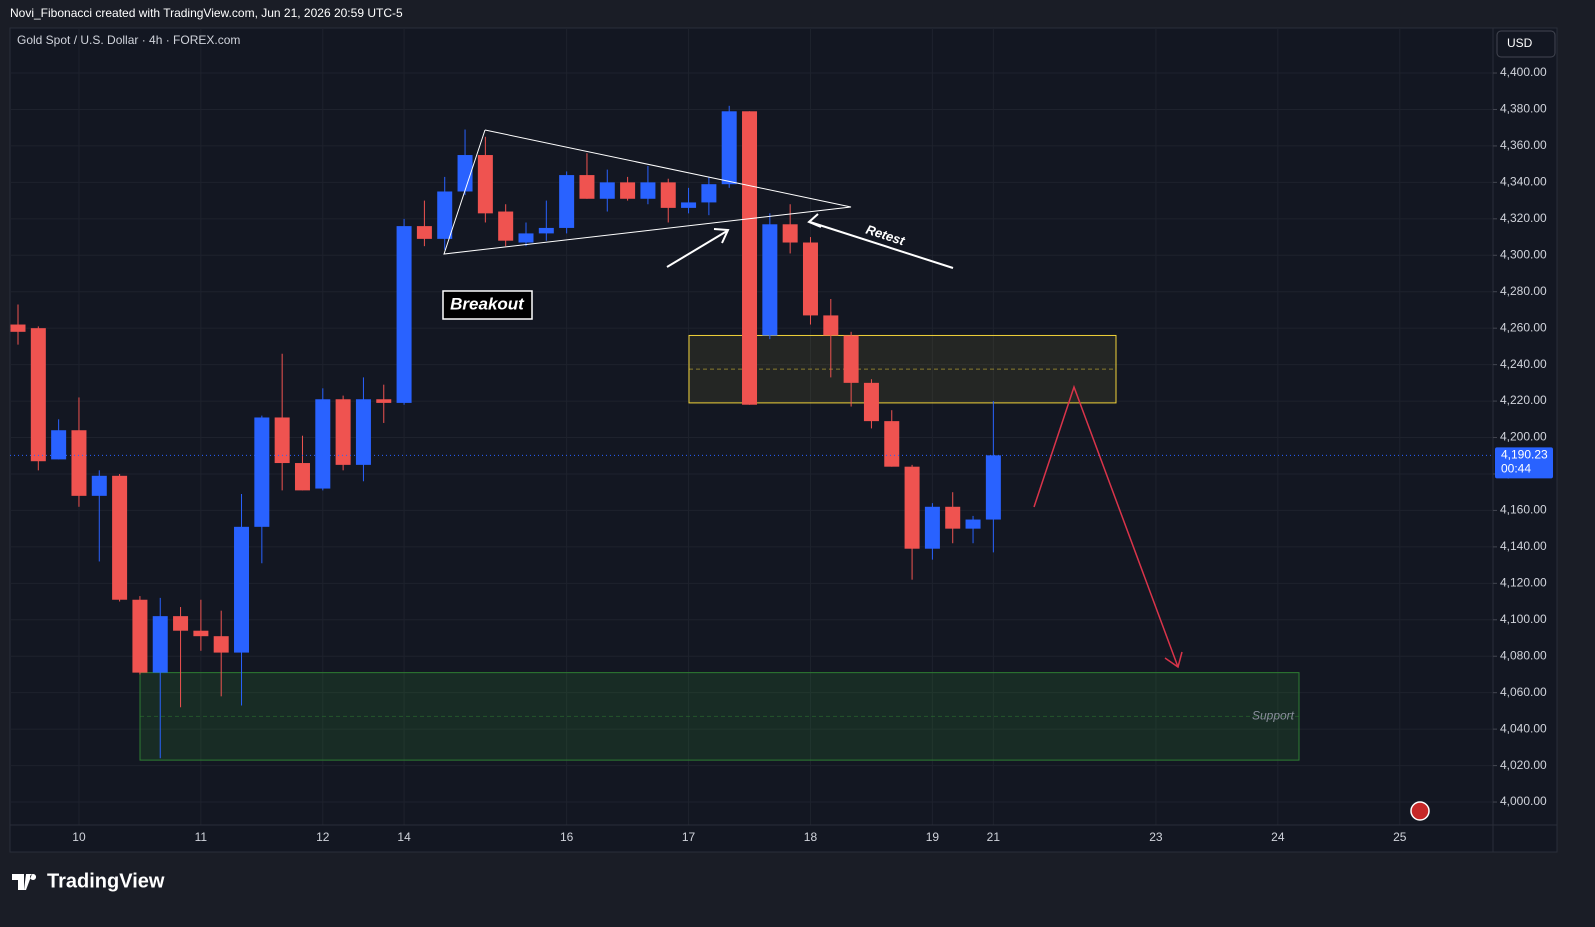 The height and width of the screenshot is (927, 1595). I want to click on y-tick-label: 4,400.00, so click(1523, 72).